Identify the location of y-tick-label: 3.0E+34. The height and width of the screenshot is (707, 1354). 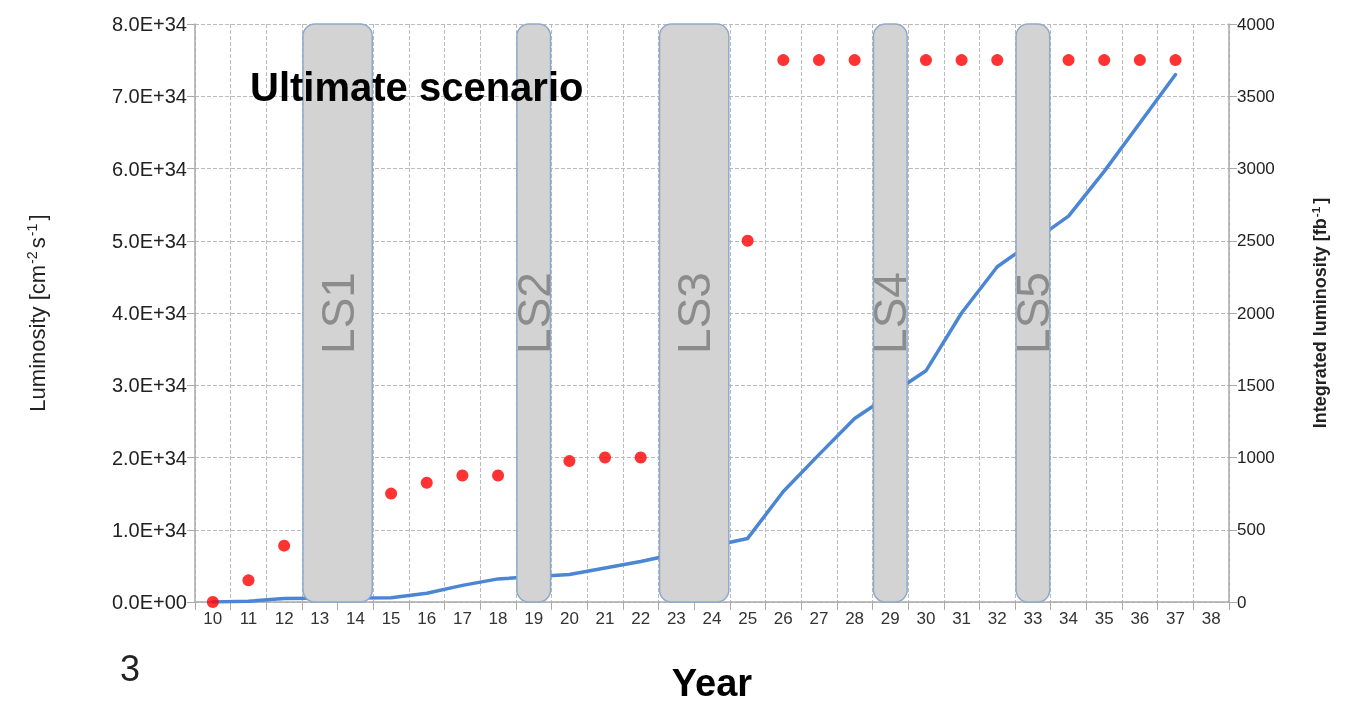
(149, 385).